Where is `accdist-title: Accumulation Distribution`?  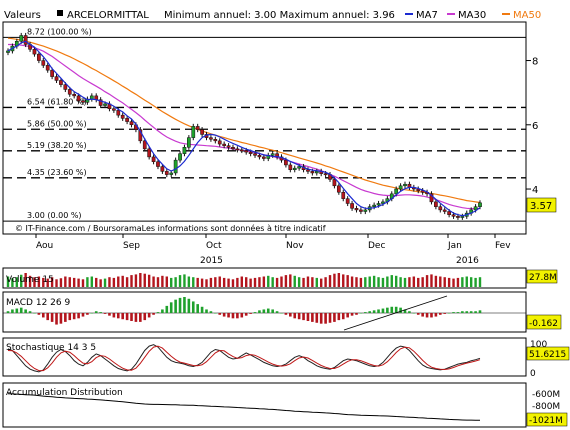 accdist-title: Accumulation Distribution is located at coordinates (64, 393).